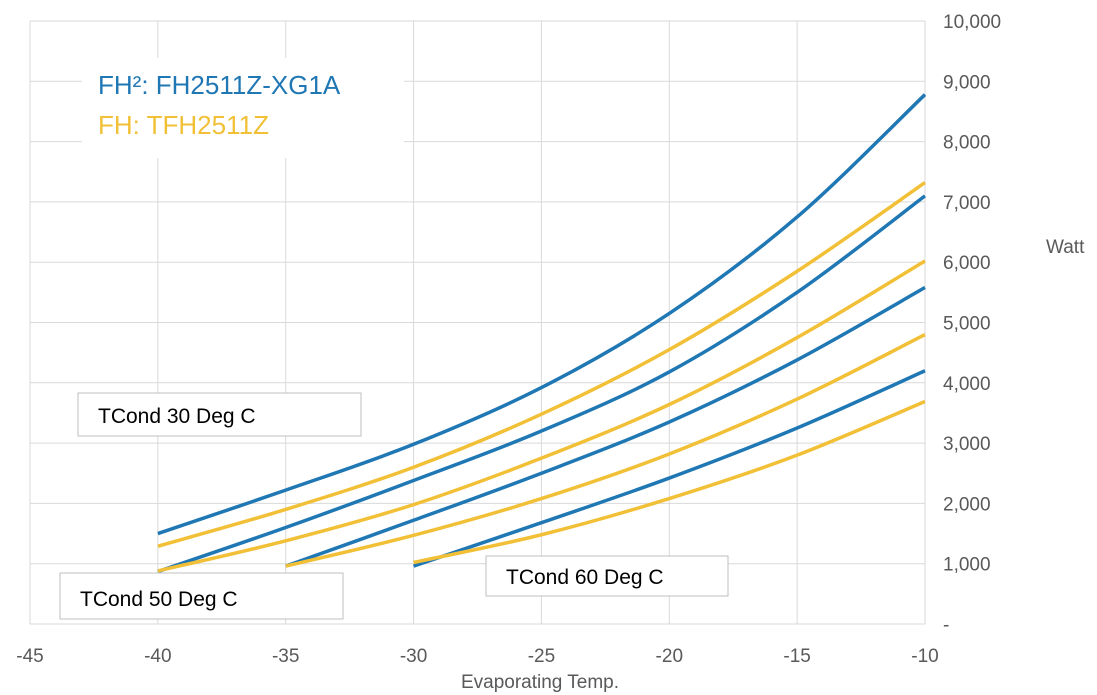  What do you see at coordinates (967, 444) in the screenshot?
I see `y-tick-label: 3,000` at bounding box center [967, 444].